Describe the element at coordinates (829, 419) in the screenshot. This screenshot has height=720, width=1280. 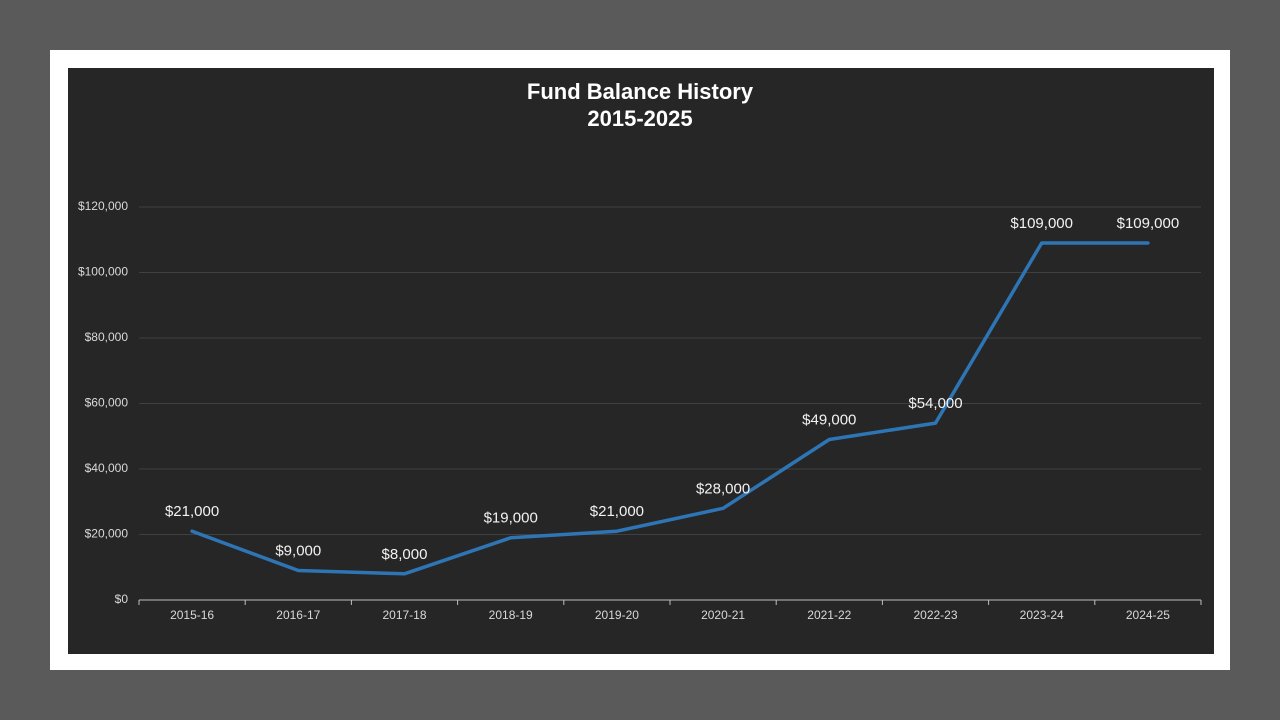
I see `data-label: $49,000` at that location.